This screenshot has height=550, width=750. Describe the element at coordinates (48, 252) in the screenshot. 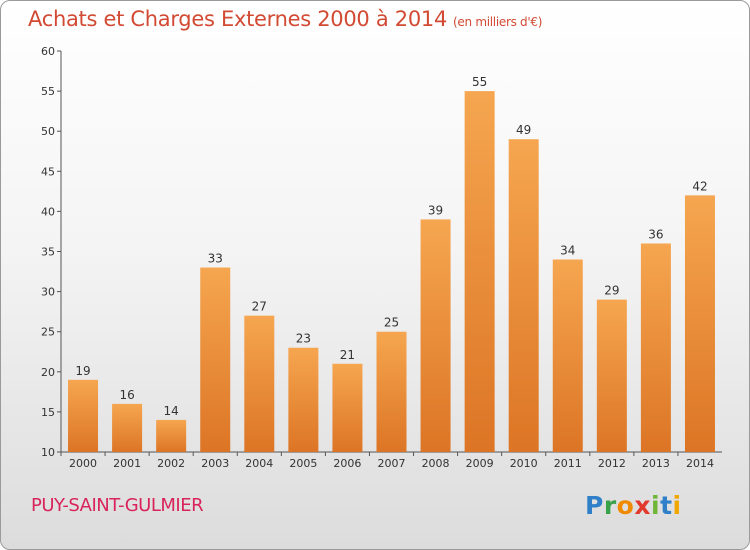

I see `y-tick-label: 35` at that location.